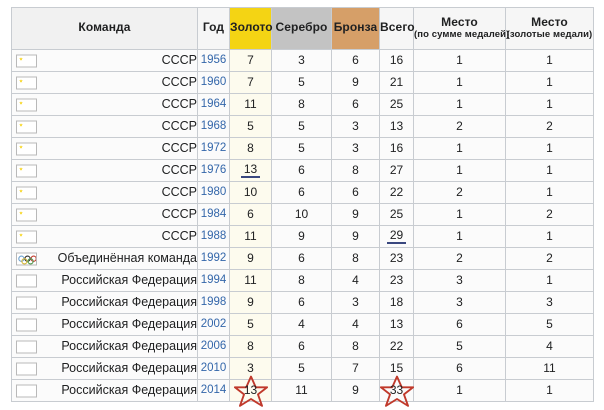 The image size is (604, 410). I want to click on cell-year: 1980, so click(213, 192).